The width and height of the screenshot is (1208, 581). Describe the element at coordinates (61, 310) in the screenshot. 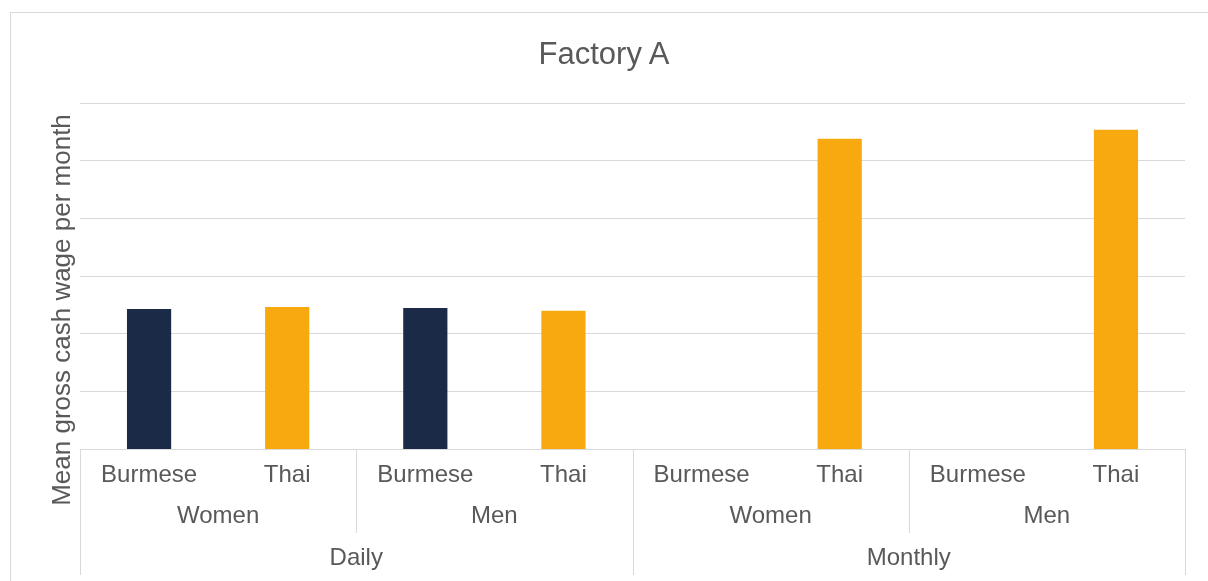

I see `y-axis-title: Mean gross cash wage per month` at that location.